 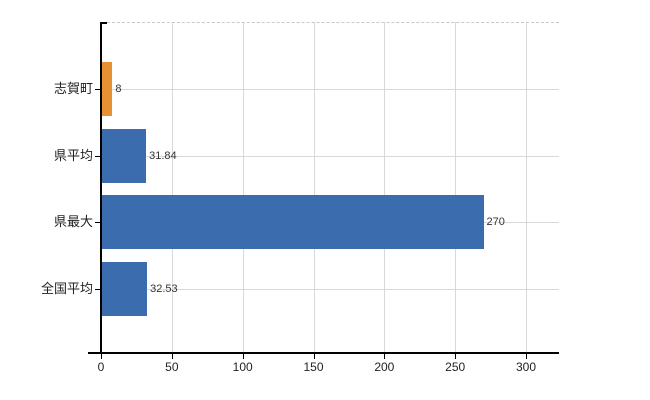 I want to click on bar-value-label: 270, so click(x=495, y=222).